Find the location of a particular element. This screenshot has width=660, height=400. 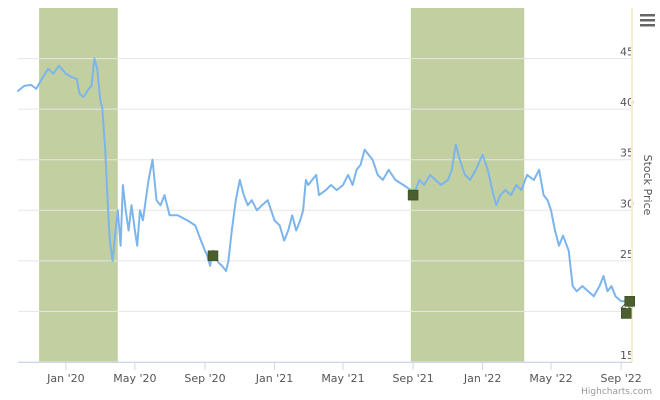

x-tick-label: Sep '22 is located at coordinates (621, 378).